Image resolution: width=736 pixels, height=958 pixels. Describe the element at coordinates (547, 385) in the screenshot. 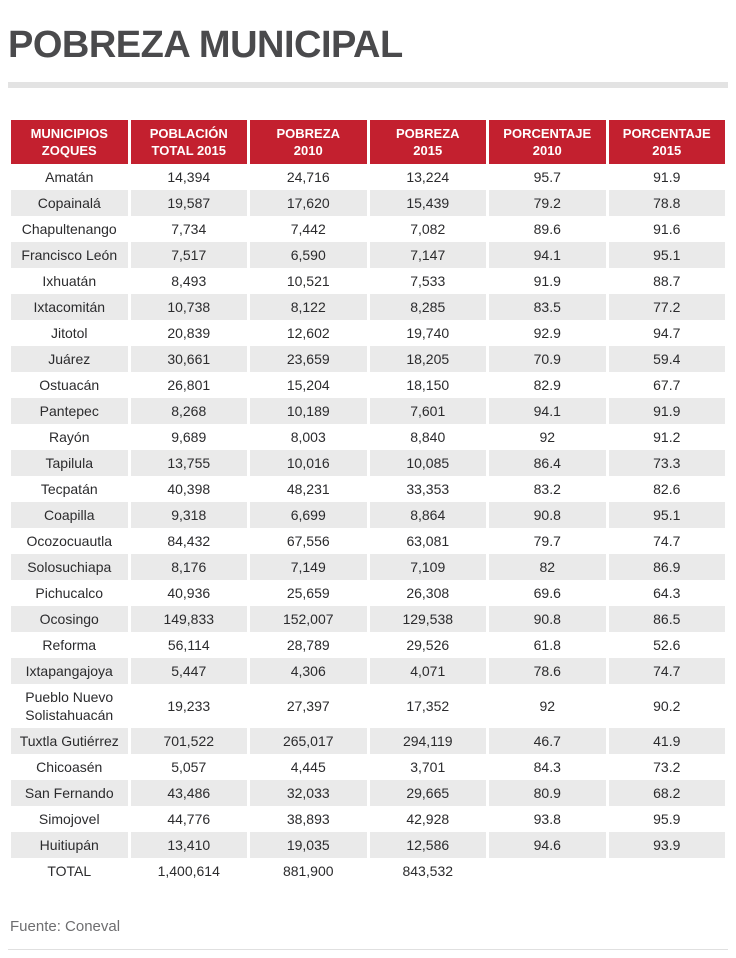

I see `value-cell: 82.9` at that location.